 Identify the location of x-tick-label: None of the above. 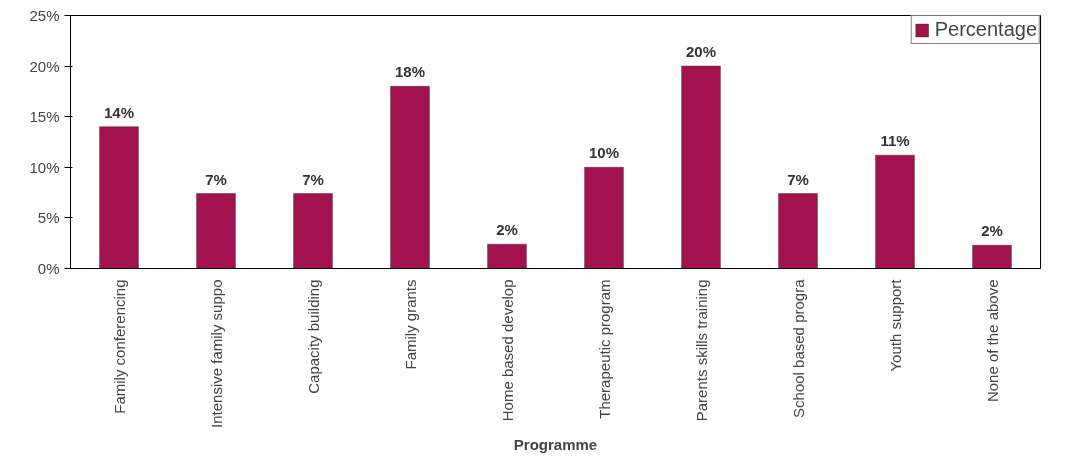
(992, 341).